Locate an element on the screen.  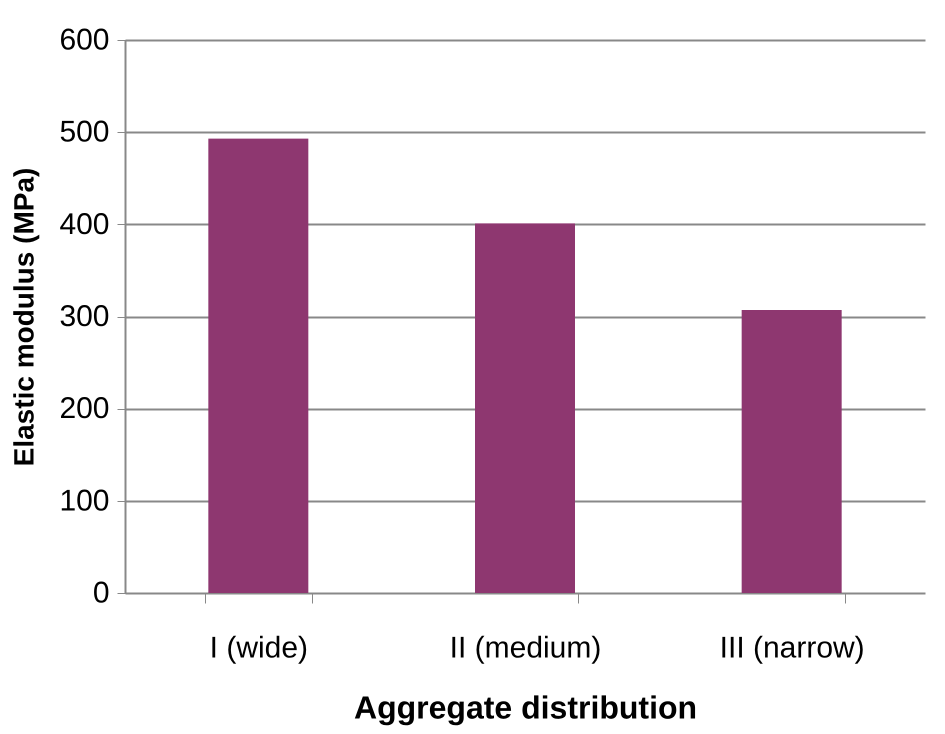
x-tick-label: III (narrow) is located at coordinates (792, 648).